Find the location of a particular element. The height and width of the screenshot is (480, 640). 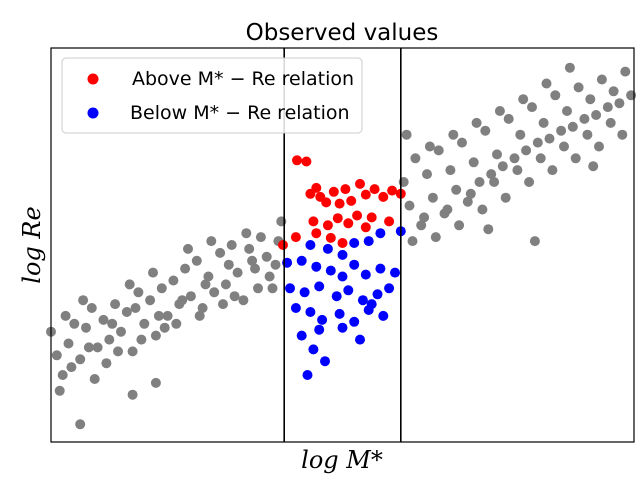

y-axis-label: log Re is located at coordinates (32, 244).